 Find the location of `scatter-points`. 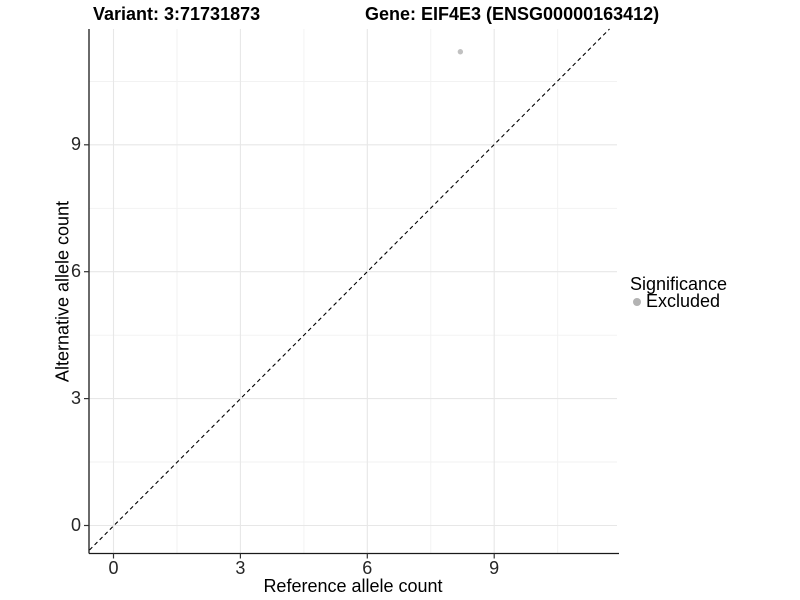

scatter-points is located at coordinates (460, 52).